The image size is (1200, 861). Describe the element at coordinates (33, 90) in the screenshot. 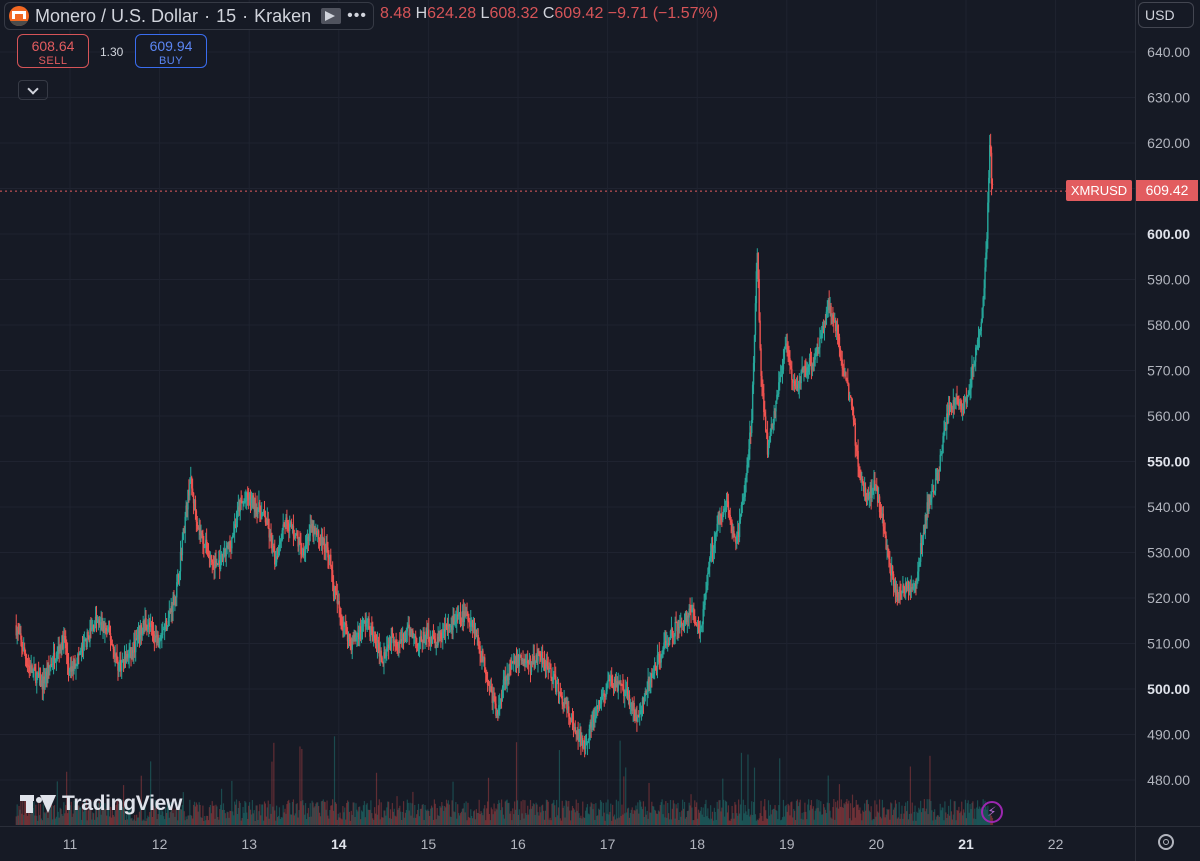

I see `collapse-button` at that location.